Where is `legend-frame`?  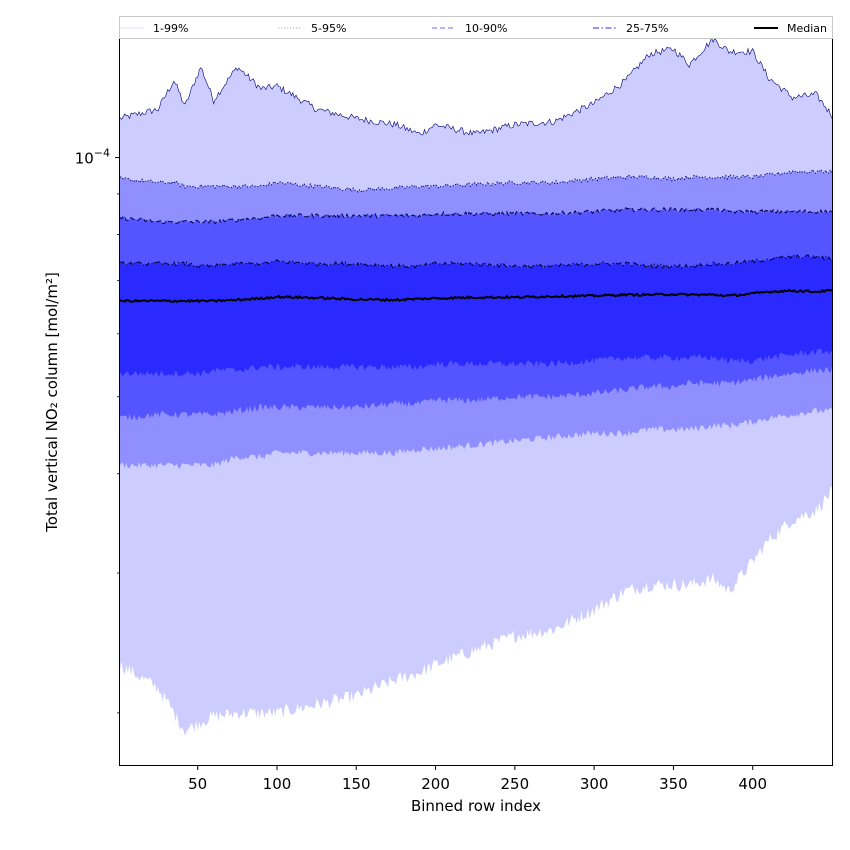
legend-frame is located at coordinates (476, 27).